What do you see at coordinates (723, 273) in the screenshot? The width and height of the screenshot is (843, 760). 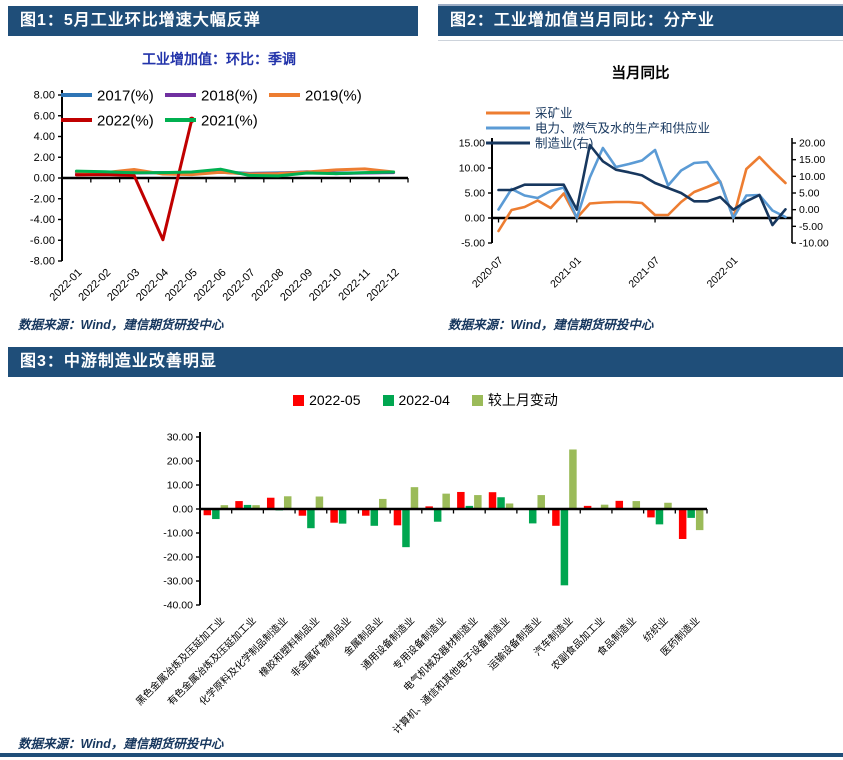 I see `svg-text: 2022-01` at bounding box center [723, 273].